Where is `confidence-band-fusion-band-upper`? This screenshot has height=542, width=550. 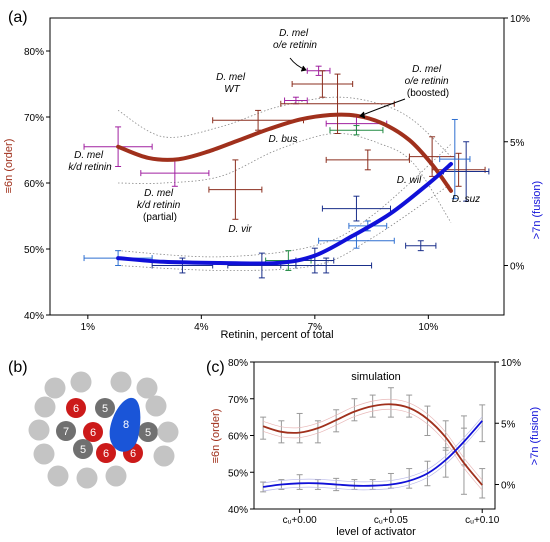 confidence-band-fusion-band-upper is located at coordinates (285, 200).